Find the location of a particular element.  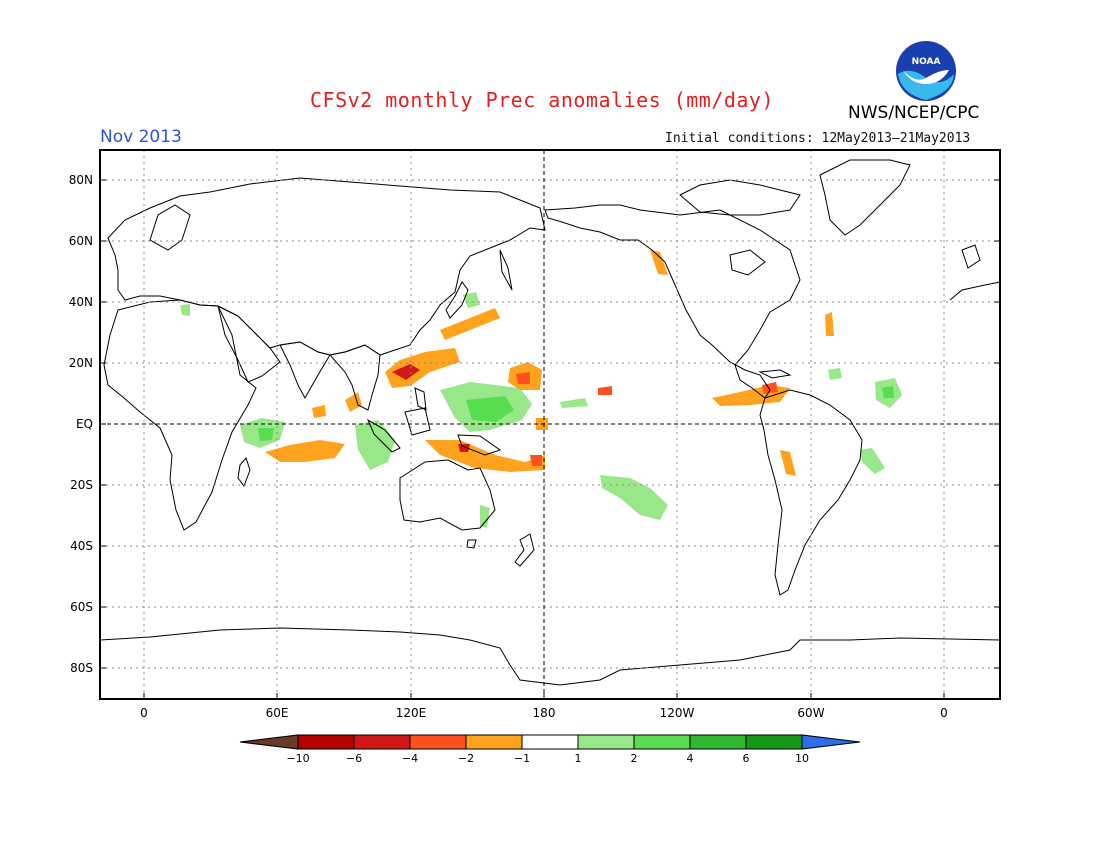

anomaly-dry-indian-ocean-south is located at coordinates (305, 451).